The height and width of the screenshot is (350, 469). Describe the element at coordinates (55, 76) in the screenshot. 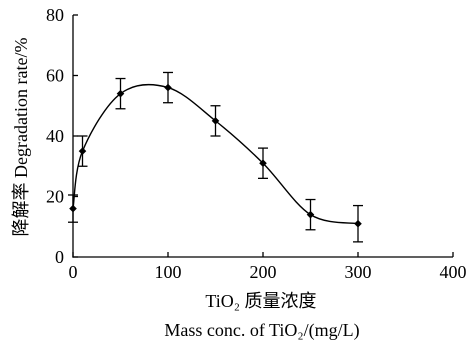

I see `y-tick-label: 60` at that location.